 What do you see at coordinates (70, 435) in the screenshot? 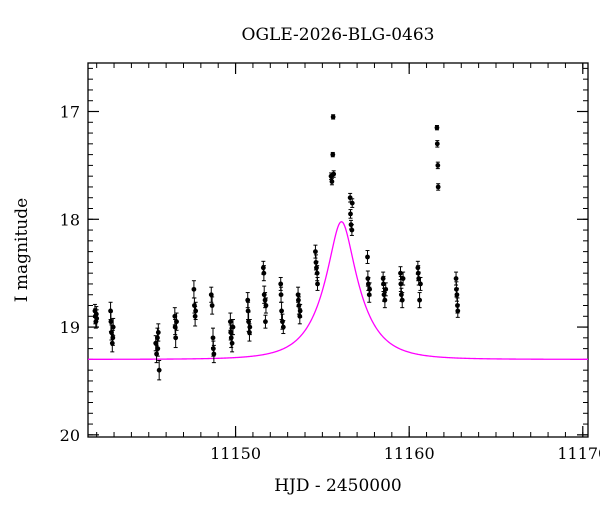
I see `y-tick-label: 20` at bounding box center [70, 435].